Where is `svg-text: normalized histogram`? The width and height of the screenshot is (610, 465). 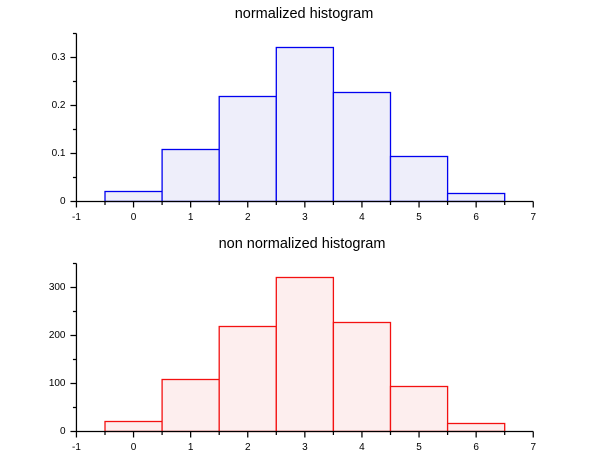
svg-text: normalized histogram is located at coordinates (304, 14).